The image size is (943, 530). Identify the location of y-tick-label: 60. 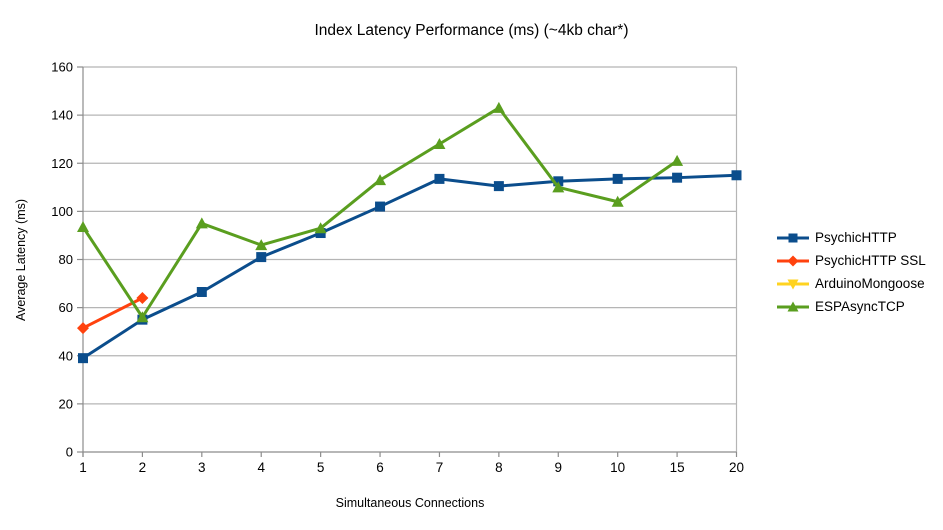
(66, 307).